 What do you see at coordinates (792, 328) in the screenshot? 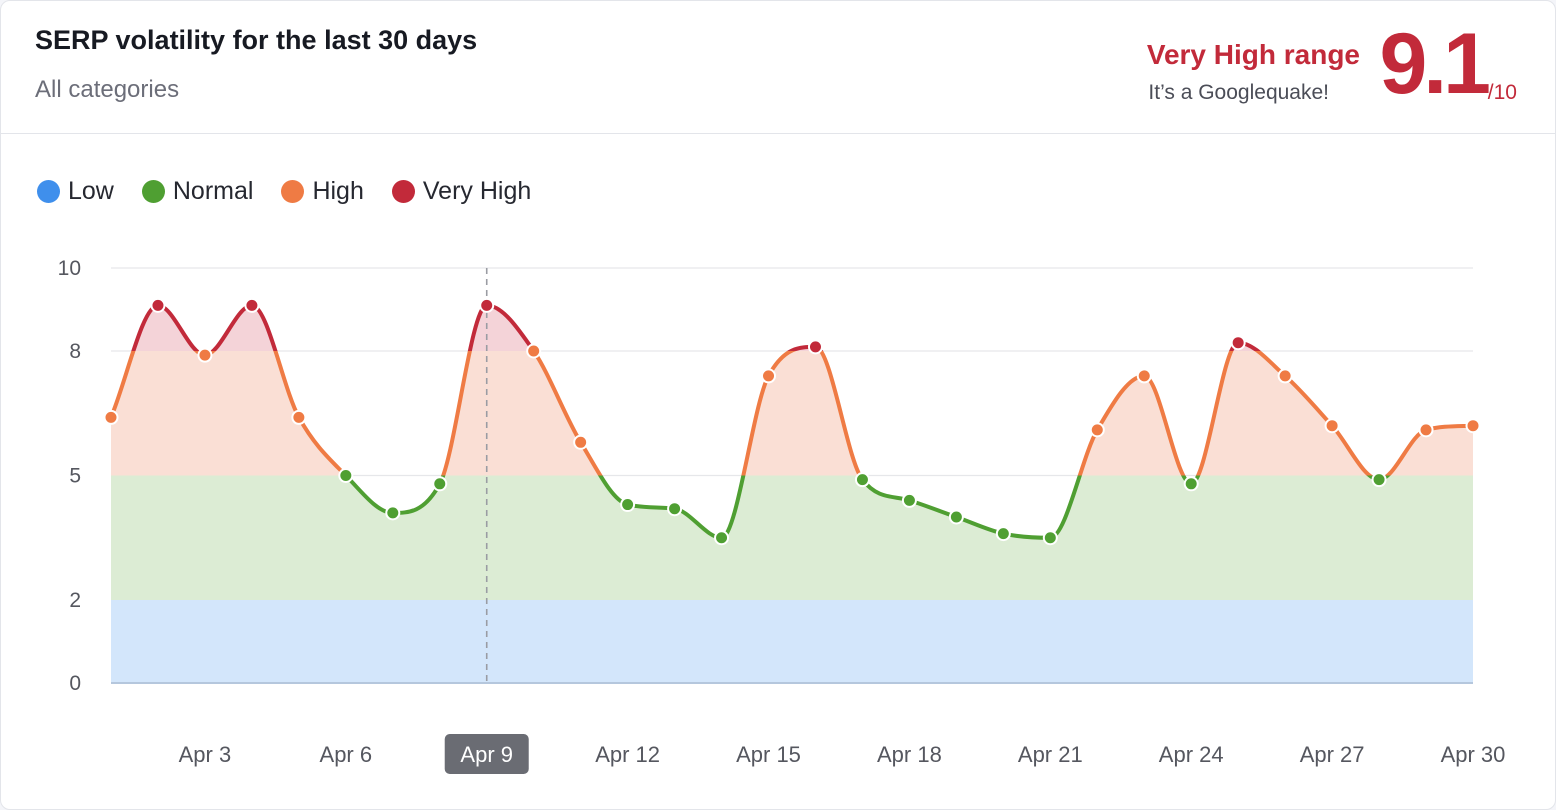
I see `band-very-high` at bounding box center [792, 328].